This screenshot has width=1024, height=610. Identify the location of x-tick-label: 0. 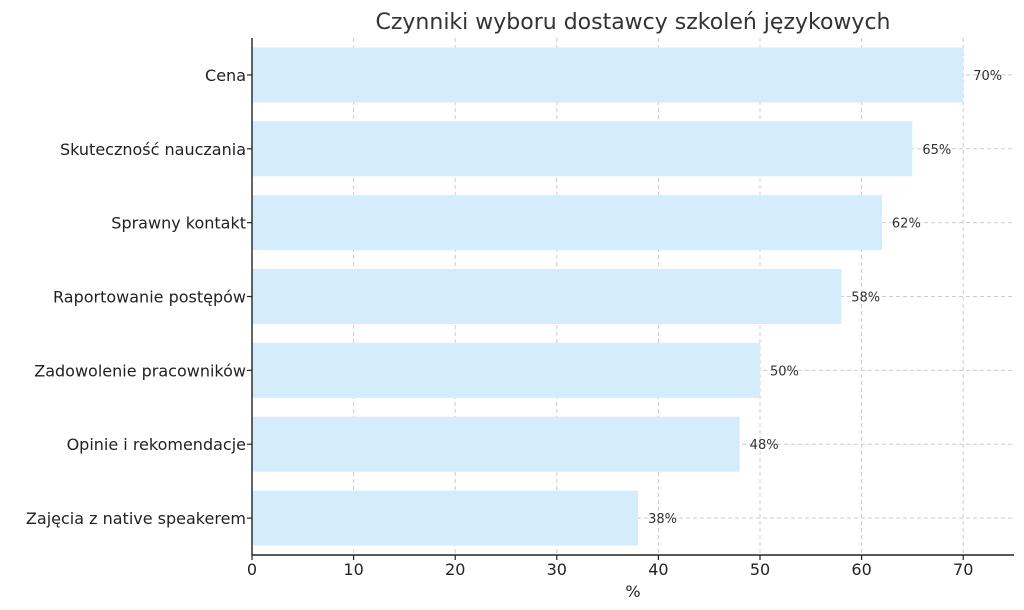
(252, 569).